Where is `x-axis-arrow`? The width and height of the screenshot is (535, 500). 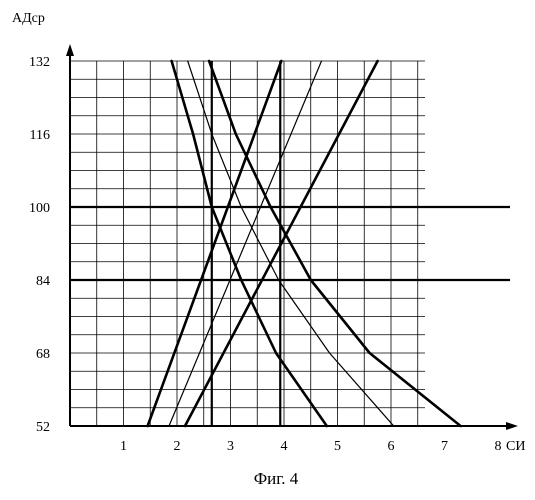 x-axis-arrow is located at coordinates (512, 426).